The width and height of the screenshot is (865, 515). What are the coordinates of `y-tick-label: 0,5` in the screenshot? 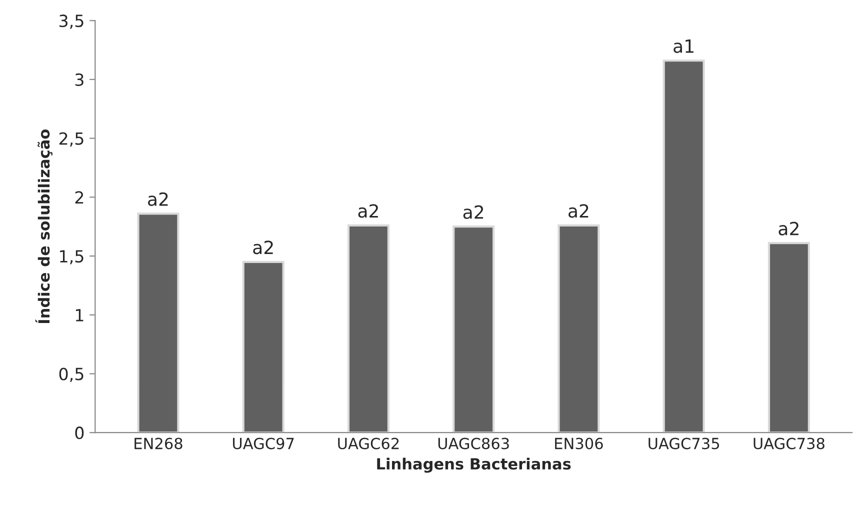 It's located at (71, 375).